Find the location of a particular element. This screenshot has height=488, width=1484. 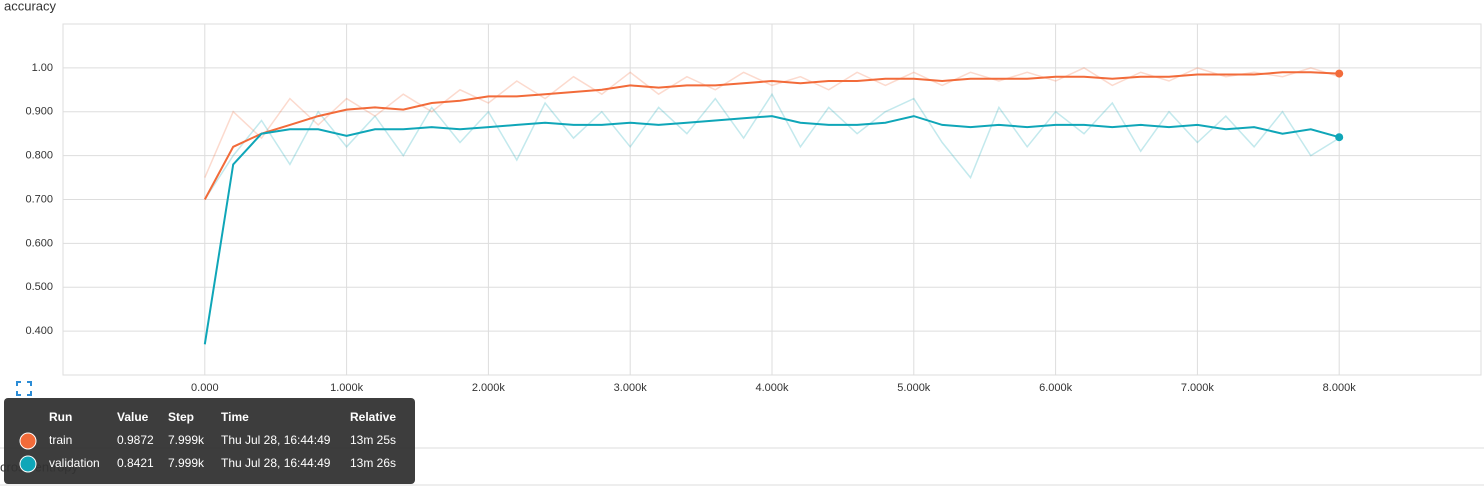

x-tick-label: 4.000k is located at coordinates (772, 388).